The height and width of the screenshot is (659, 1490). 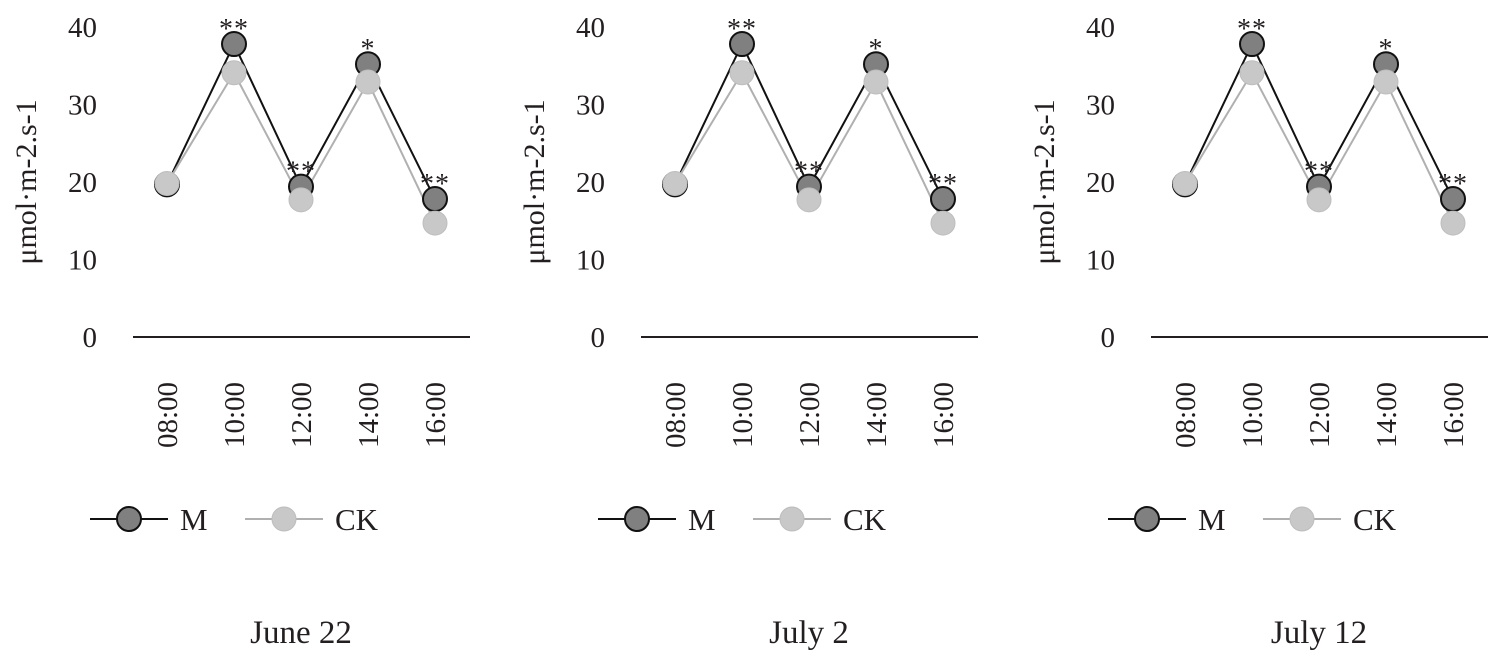 What do you see at coordinates (1319, 633) in the screenshot?
I see `chart-title: July 12` at bounding box center [1319, 633].